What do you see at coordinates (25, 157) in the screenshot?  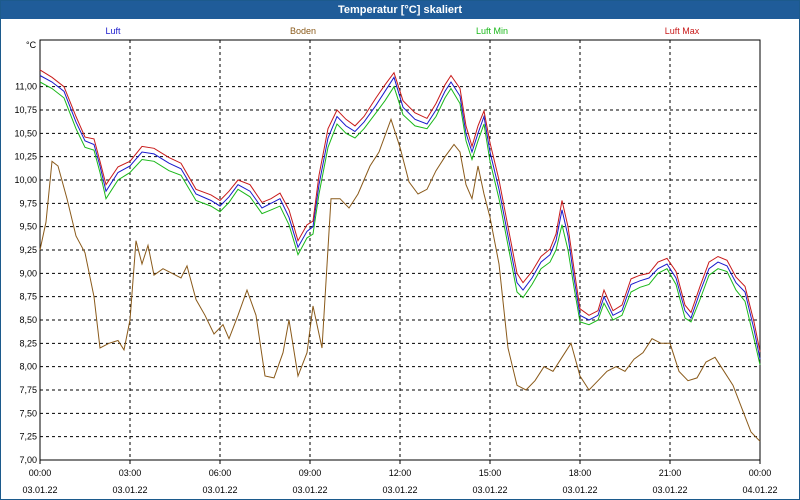 I see `y-tick-label: 10,25` at bounding box center [25, 157].